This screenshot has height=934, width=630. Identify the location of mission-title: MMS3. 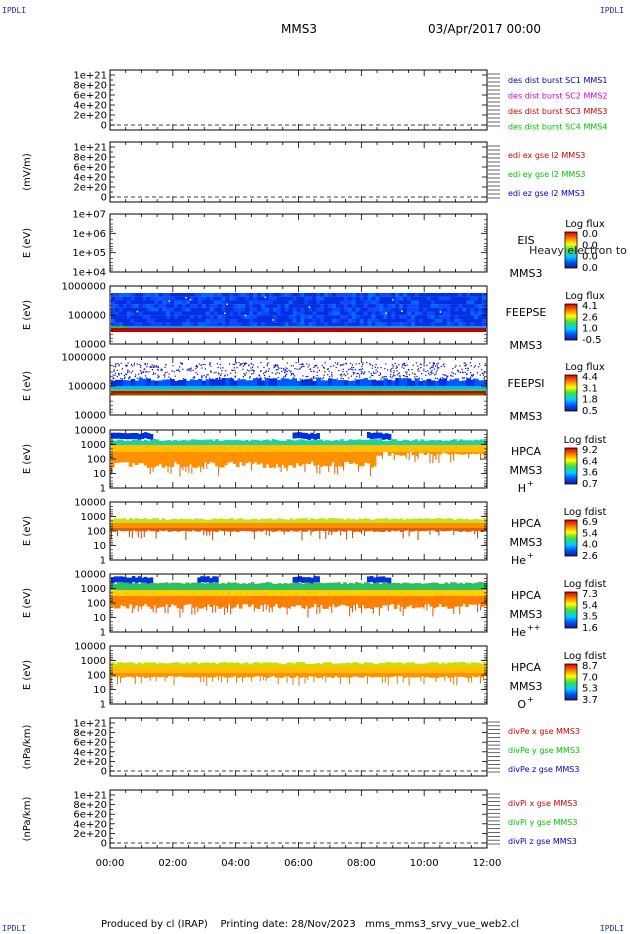
(299, 29).